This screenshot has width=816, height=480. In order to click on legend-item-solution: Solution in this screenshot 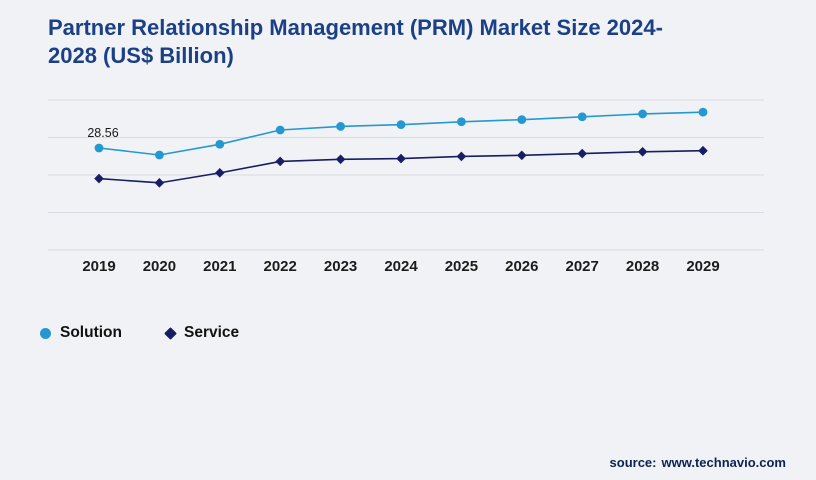, I will do `click(81, 333)`.